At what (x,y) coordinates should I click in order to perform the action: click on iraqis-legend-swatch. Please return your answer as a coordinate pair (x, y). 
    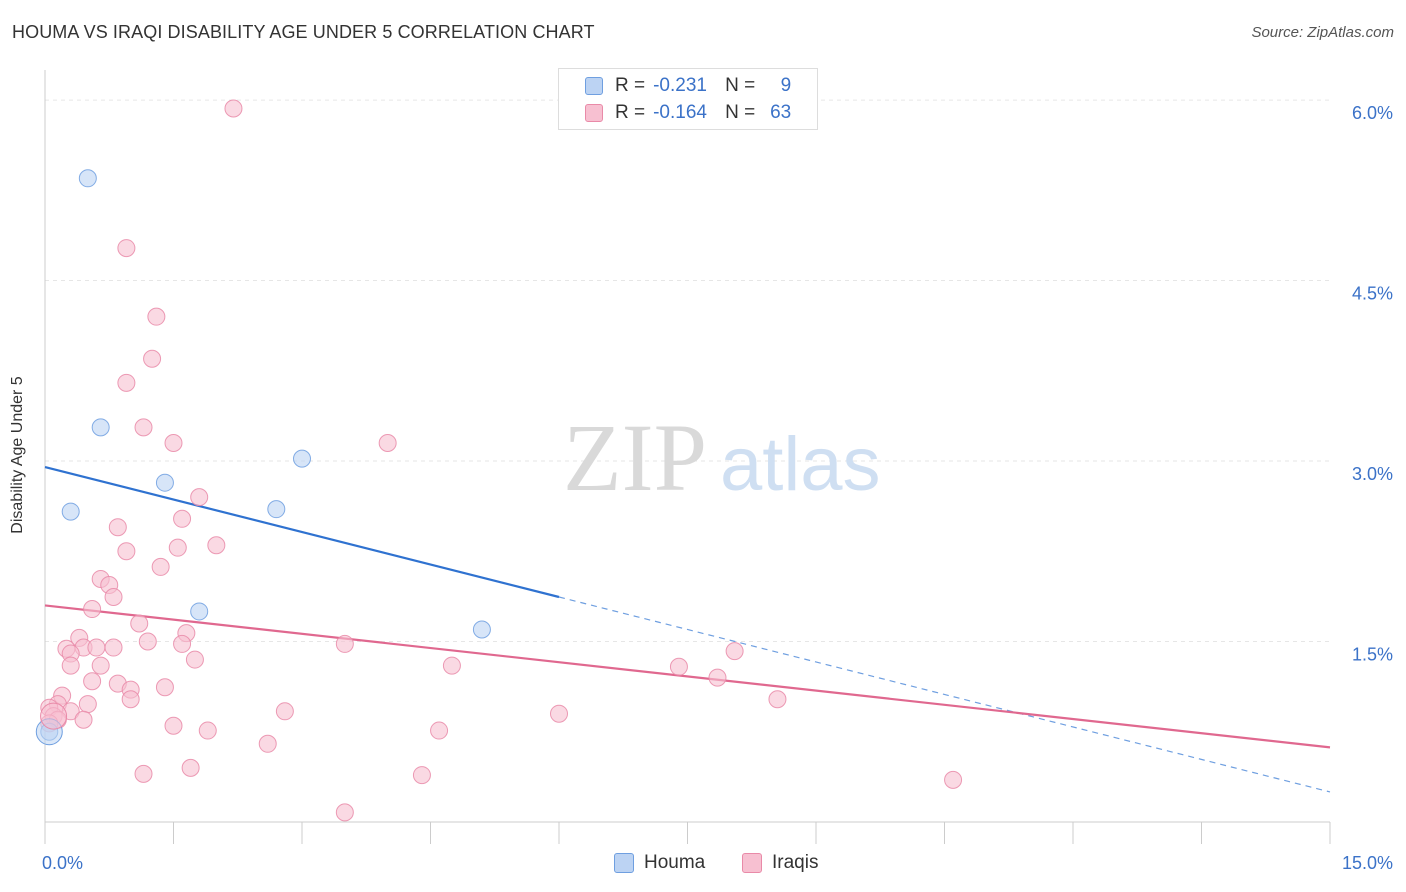
    Looking at the image, I should click on (752, 863).